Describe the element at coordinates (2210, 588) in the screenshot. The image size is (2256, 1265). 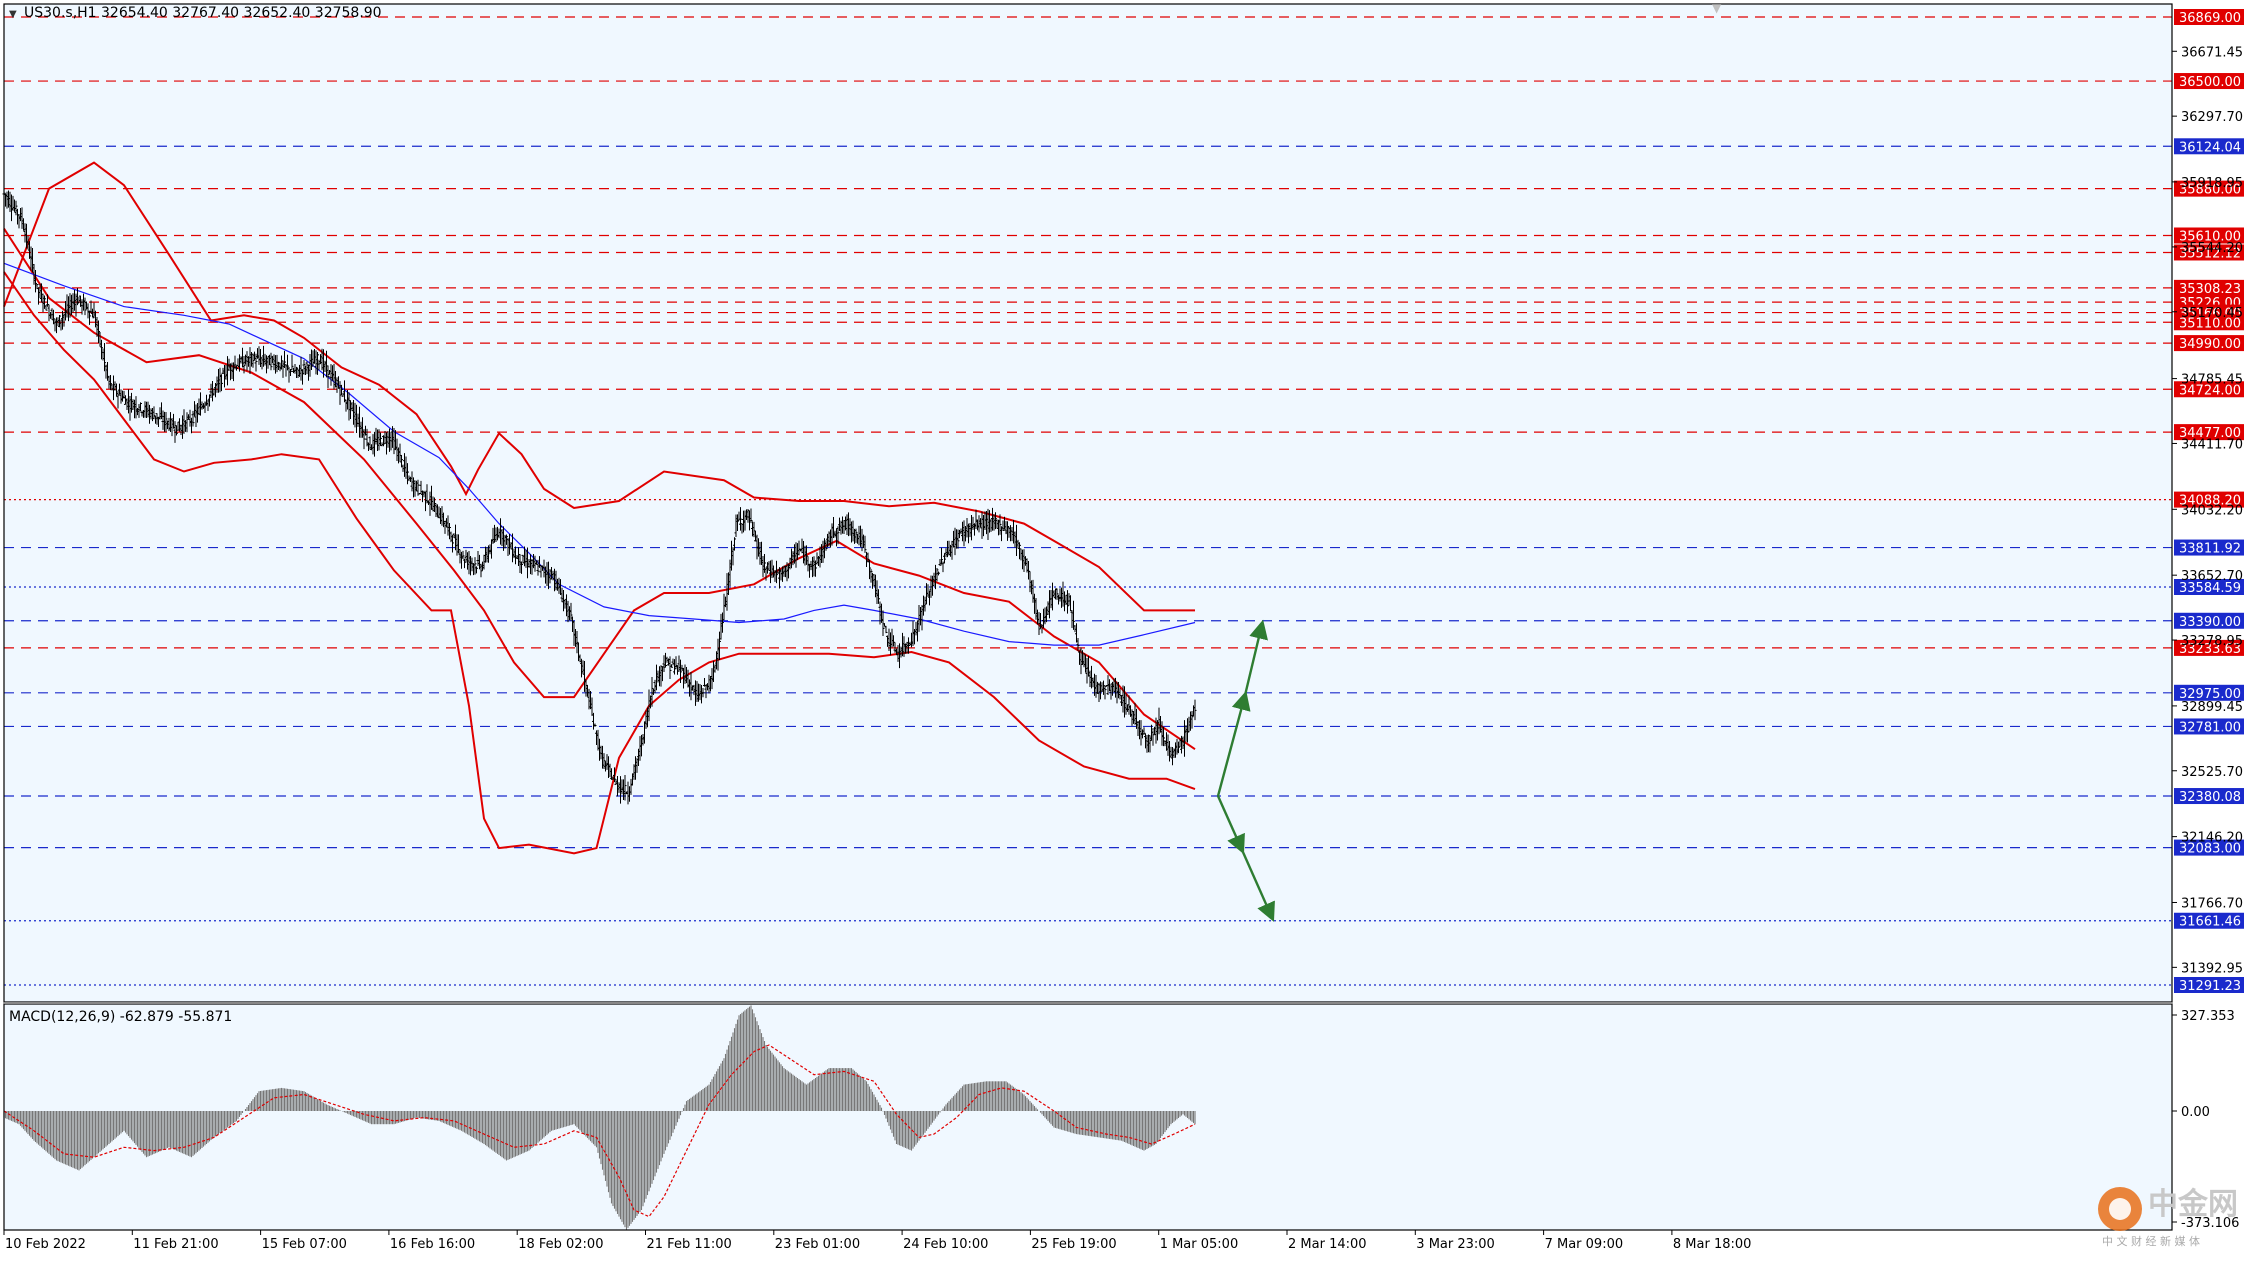
I see `level-price-label-15: 33584.59` at that location.